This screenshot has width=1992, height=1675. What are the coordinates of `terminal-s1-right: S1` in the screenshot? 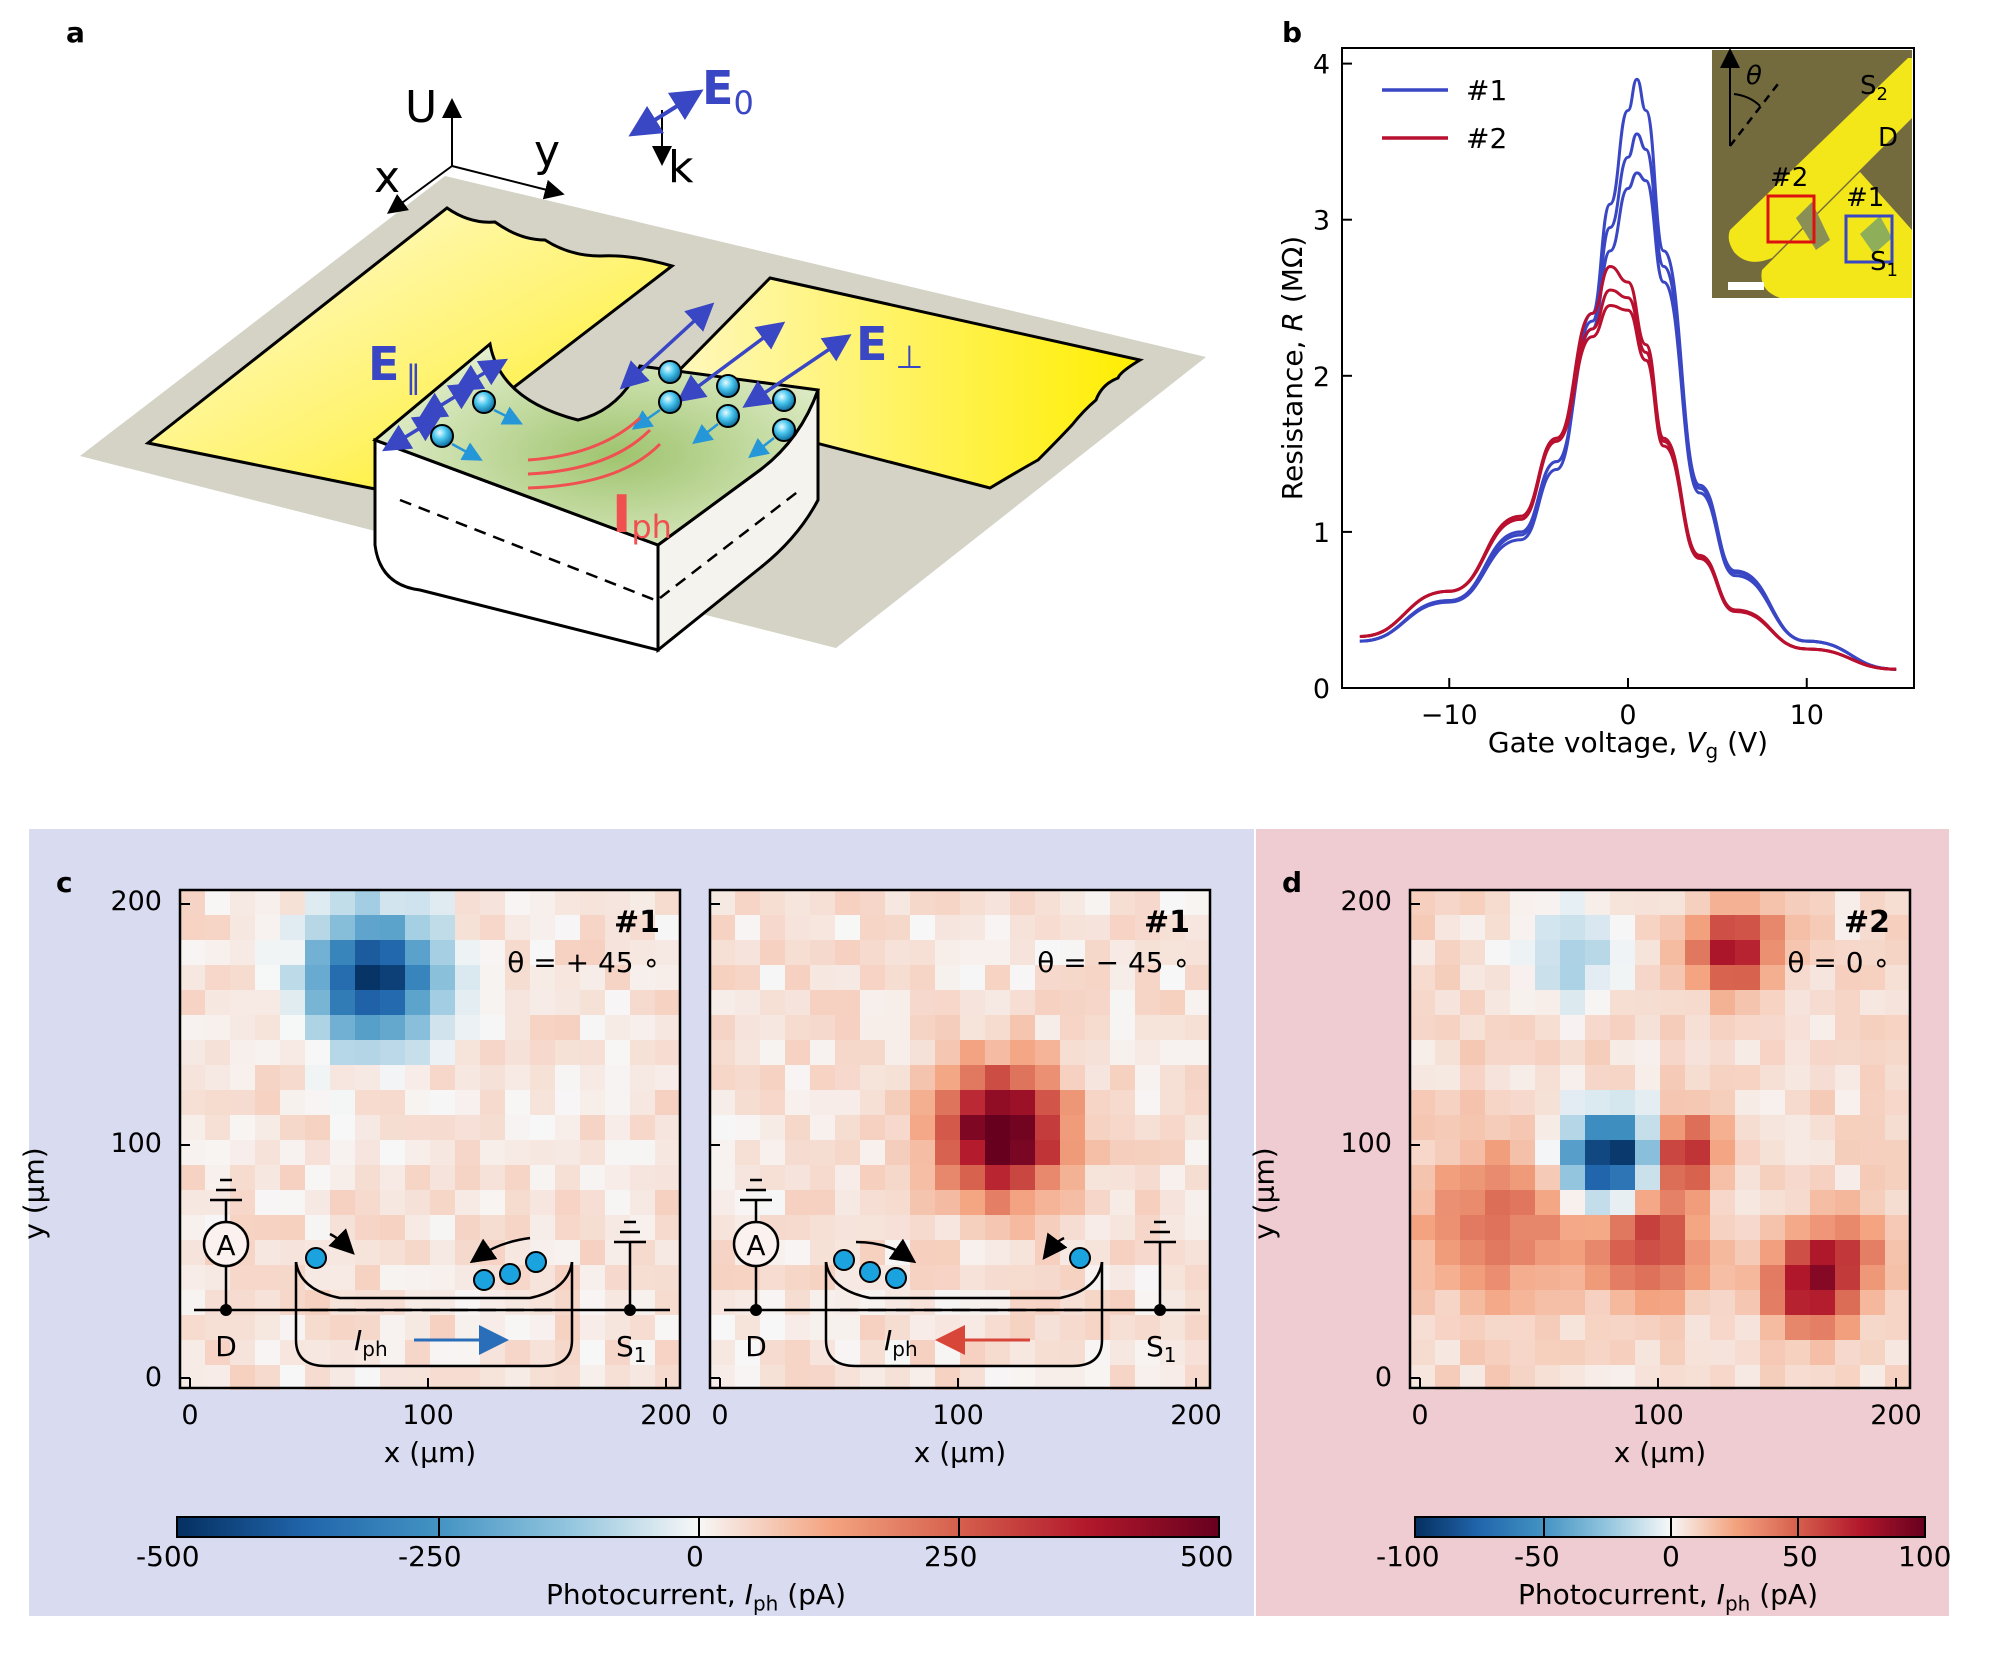 It's located at (1161, 1348).